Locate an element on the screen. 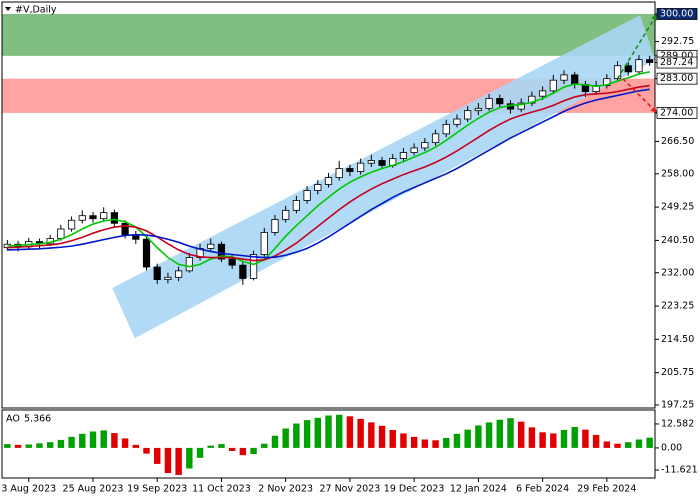  forecast-arrow is located at coordinates (637, 46).